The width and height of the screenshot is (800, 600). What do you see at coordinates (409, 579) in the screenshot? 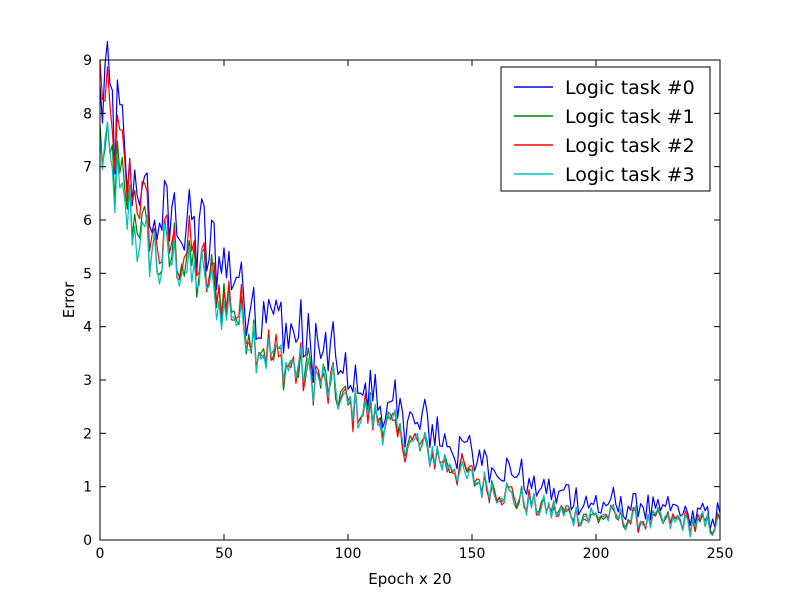
I see `x-axis-label: Epoch x 20` at bounding box center [409, 579].